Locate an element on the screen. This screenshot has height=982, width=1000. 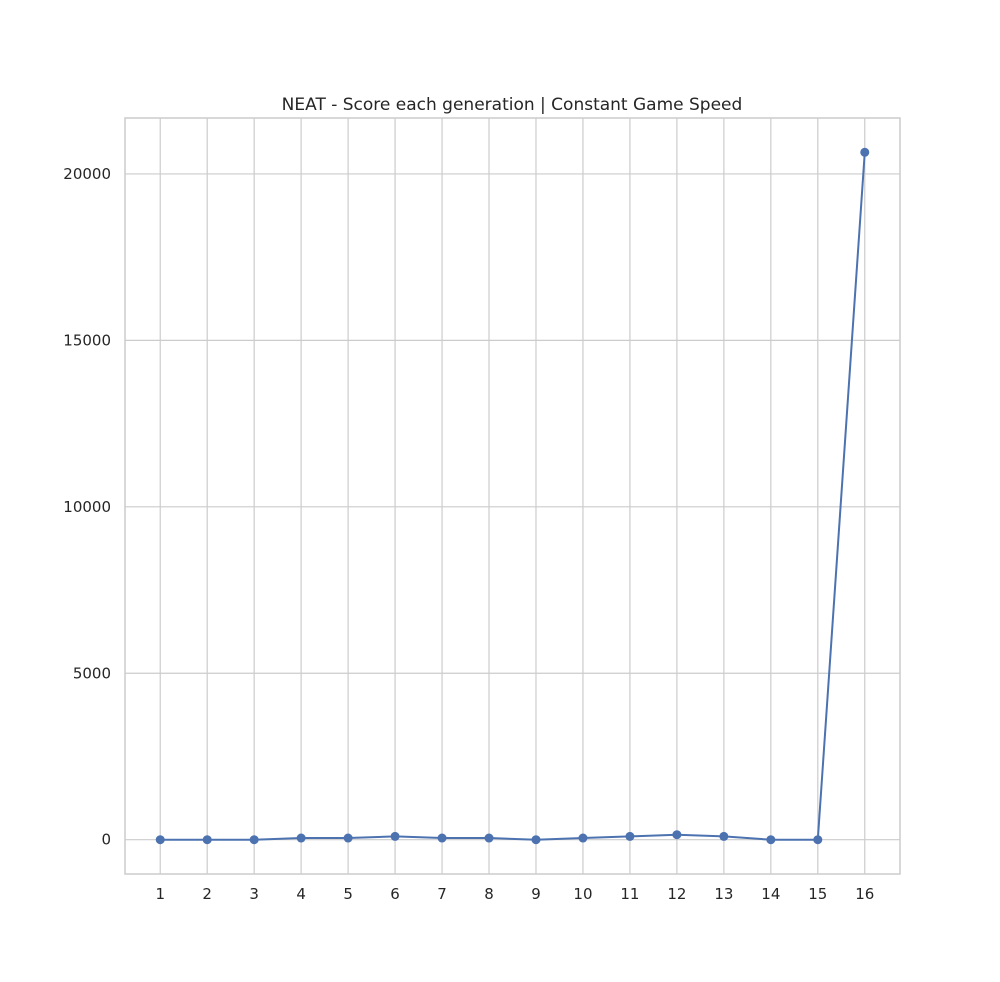
y-axis-ticks: 0 5000 10000 15000 20000 is located at coordinates (87, 507).